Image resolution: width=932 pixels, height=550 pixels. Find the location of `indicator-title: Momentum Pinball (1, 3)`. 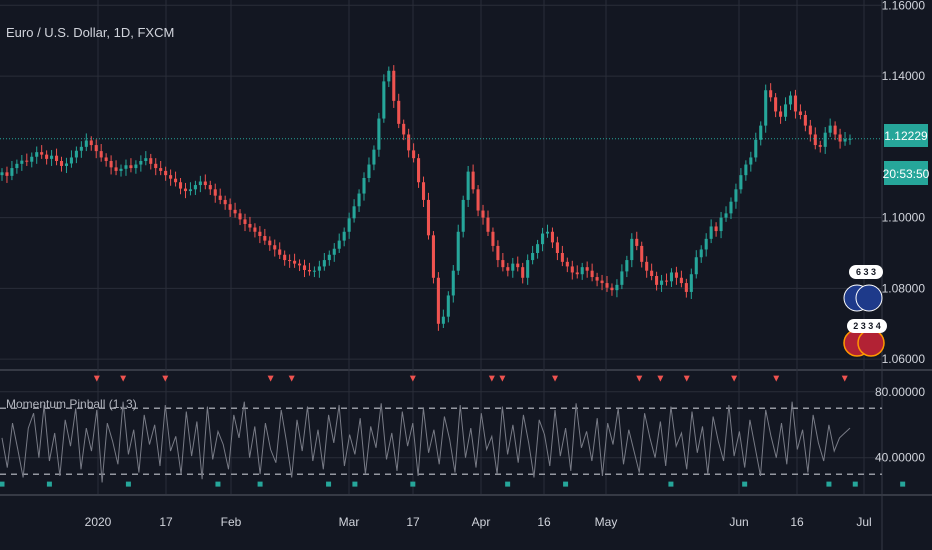

indicator-title: Momentum Pinball (1, 3) is located at coordinates (71, 404).